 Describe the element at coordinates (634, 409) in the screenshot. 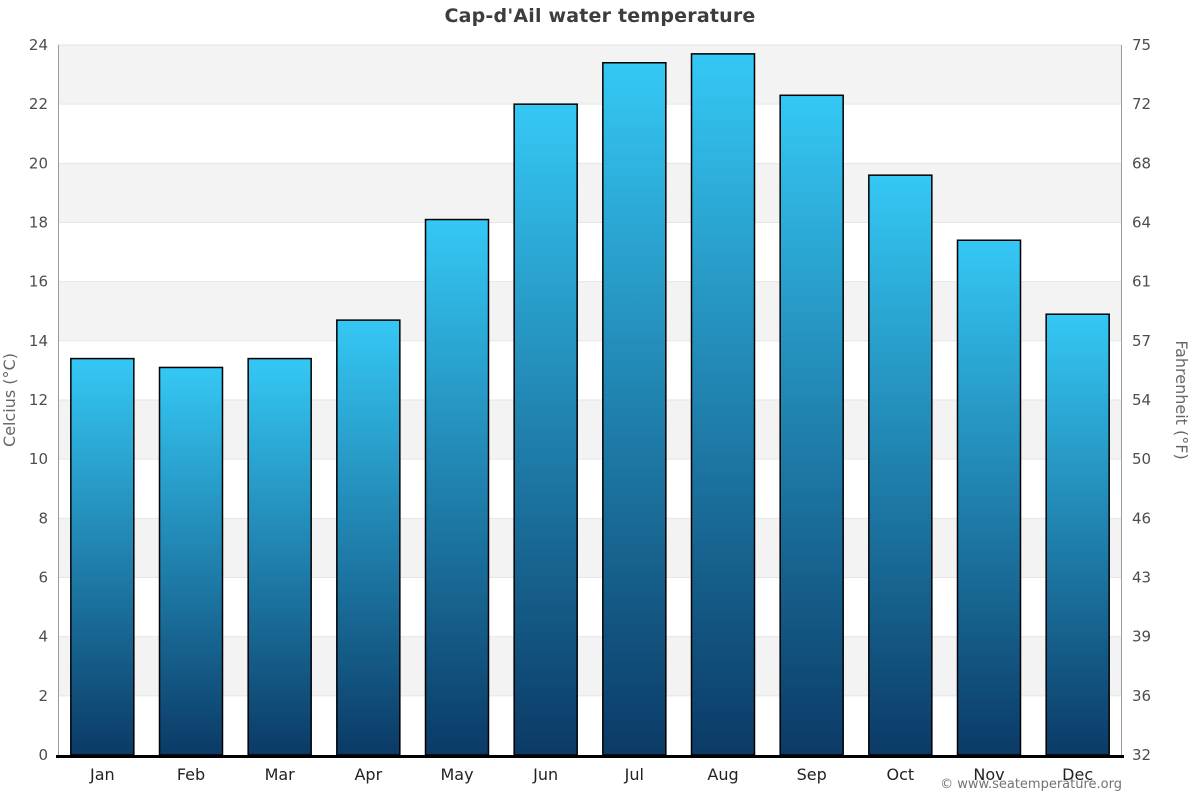

I see `bar-jul` at that location.